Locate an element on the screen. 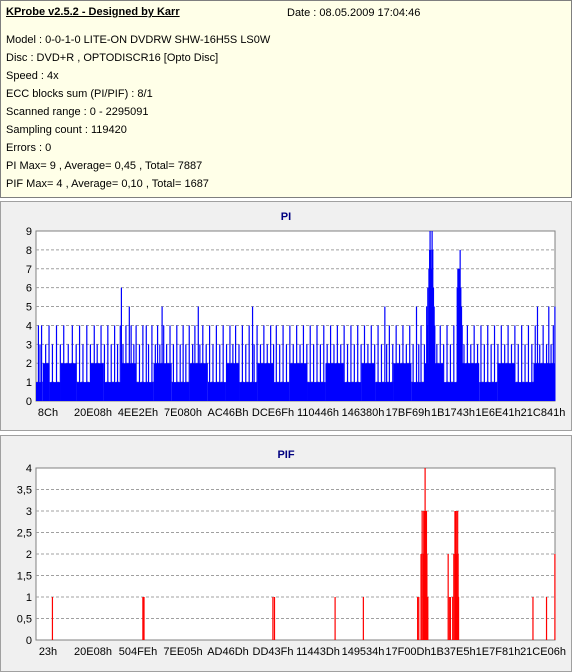 The width and height of the screenshot is (572, 672). scan-date: Date : 08.05.2009 17:04:46 is located at coordinates (354, 13).